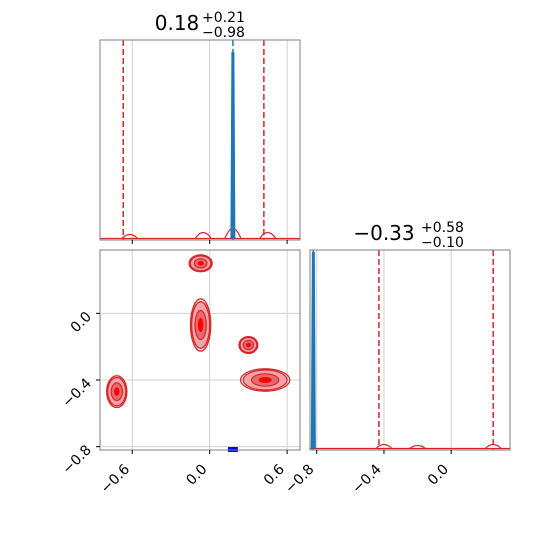 This screenshot has width=550, height=550. I want to click on title-x-upper-error: +0.21, so click(223, 18).